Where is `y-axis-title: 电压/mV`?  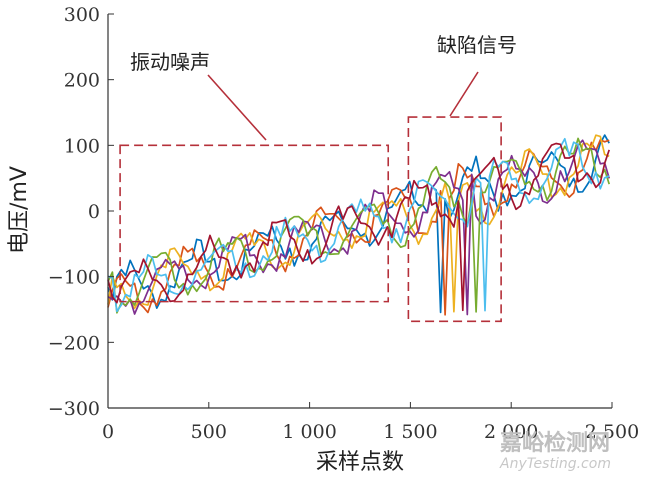 y-axis-title: 电压/mV is located at coordinates (19, 210).